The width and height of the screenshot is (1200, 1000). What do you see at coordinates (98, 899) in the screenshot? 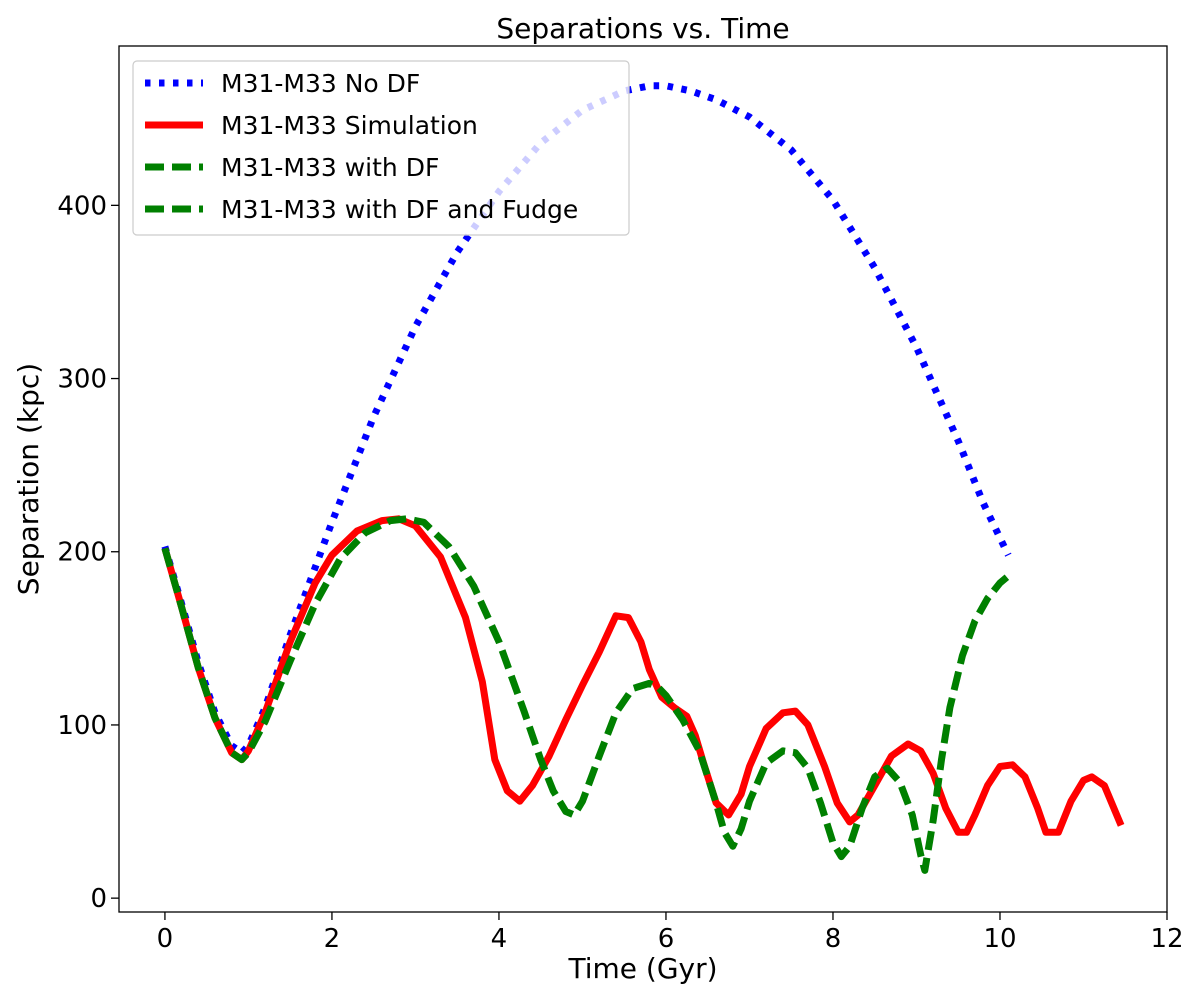
I see `y-tick-label: 0` at bounding box center [98, 899].